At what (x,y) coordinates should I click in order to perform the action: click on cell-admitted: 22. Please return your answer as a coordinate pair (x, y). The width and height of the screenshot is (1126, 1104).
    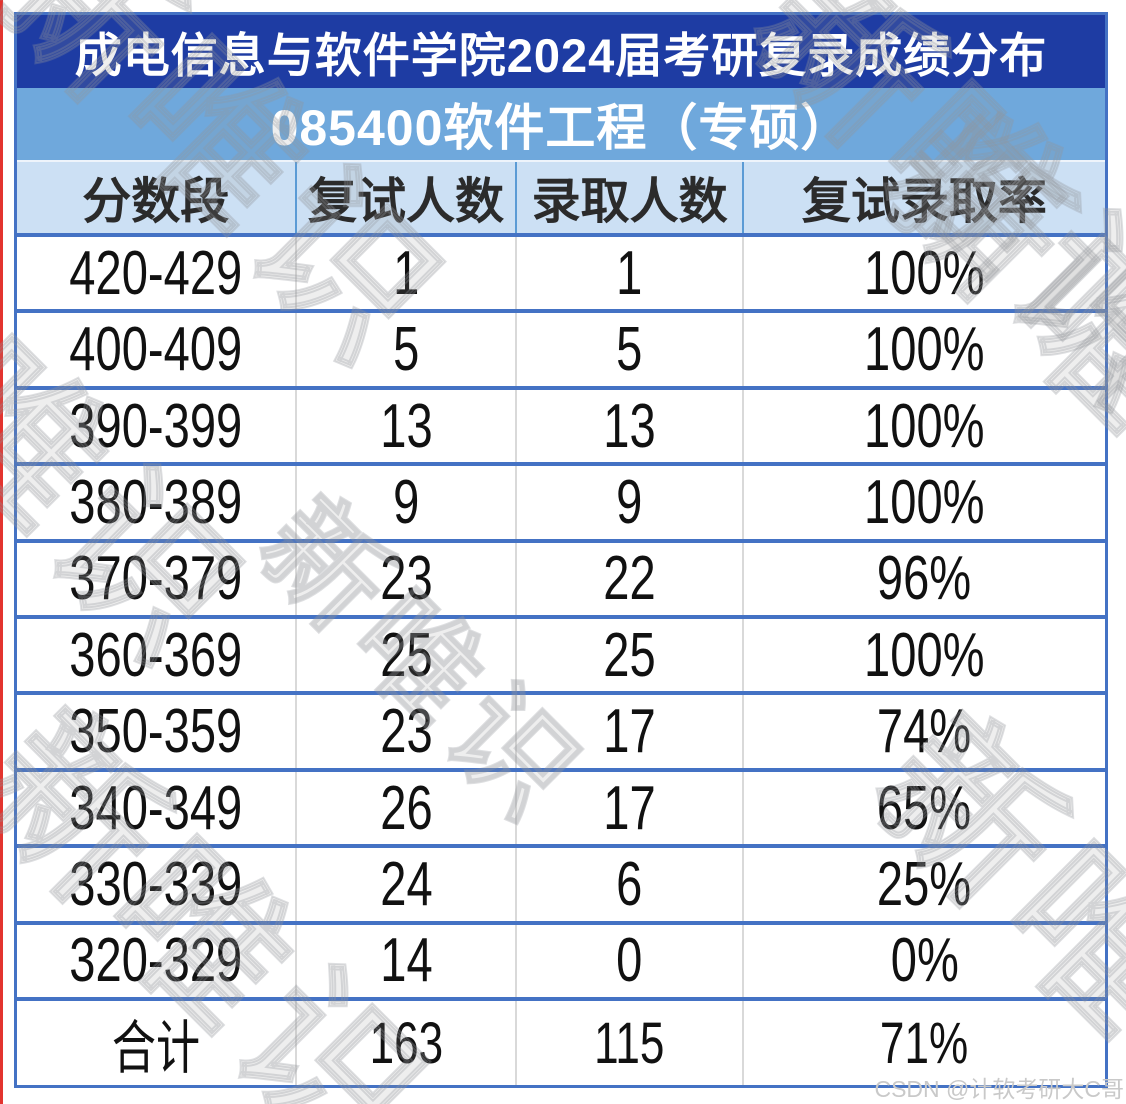
    Looking at the image, I should click on (630, 579).